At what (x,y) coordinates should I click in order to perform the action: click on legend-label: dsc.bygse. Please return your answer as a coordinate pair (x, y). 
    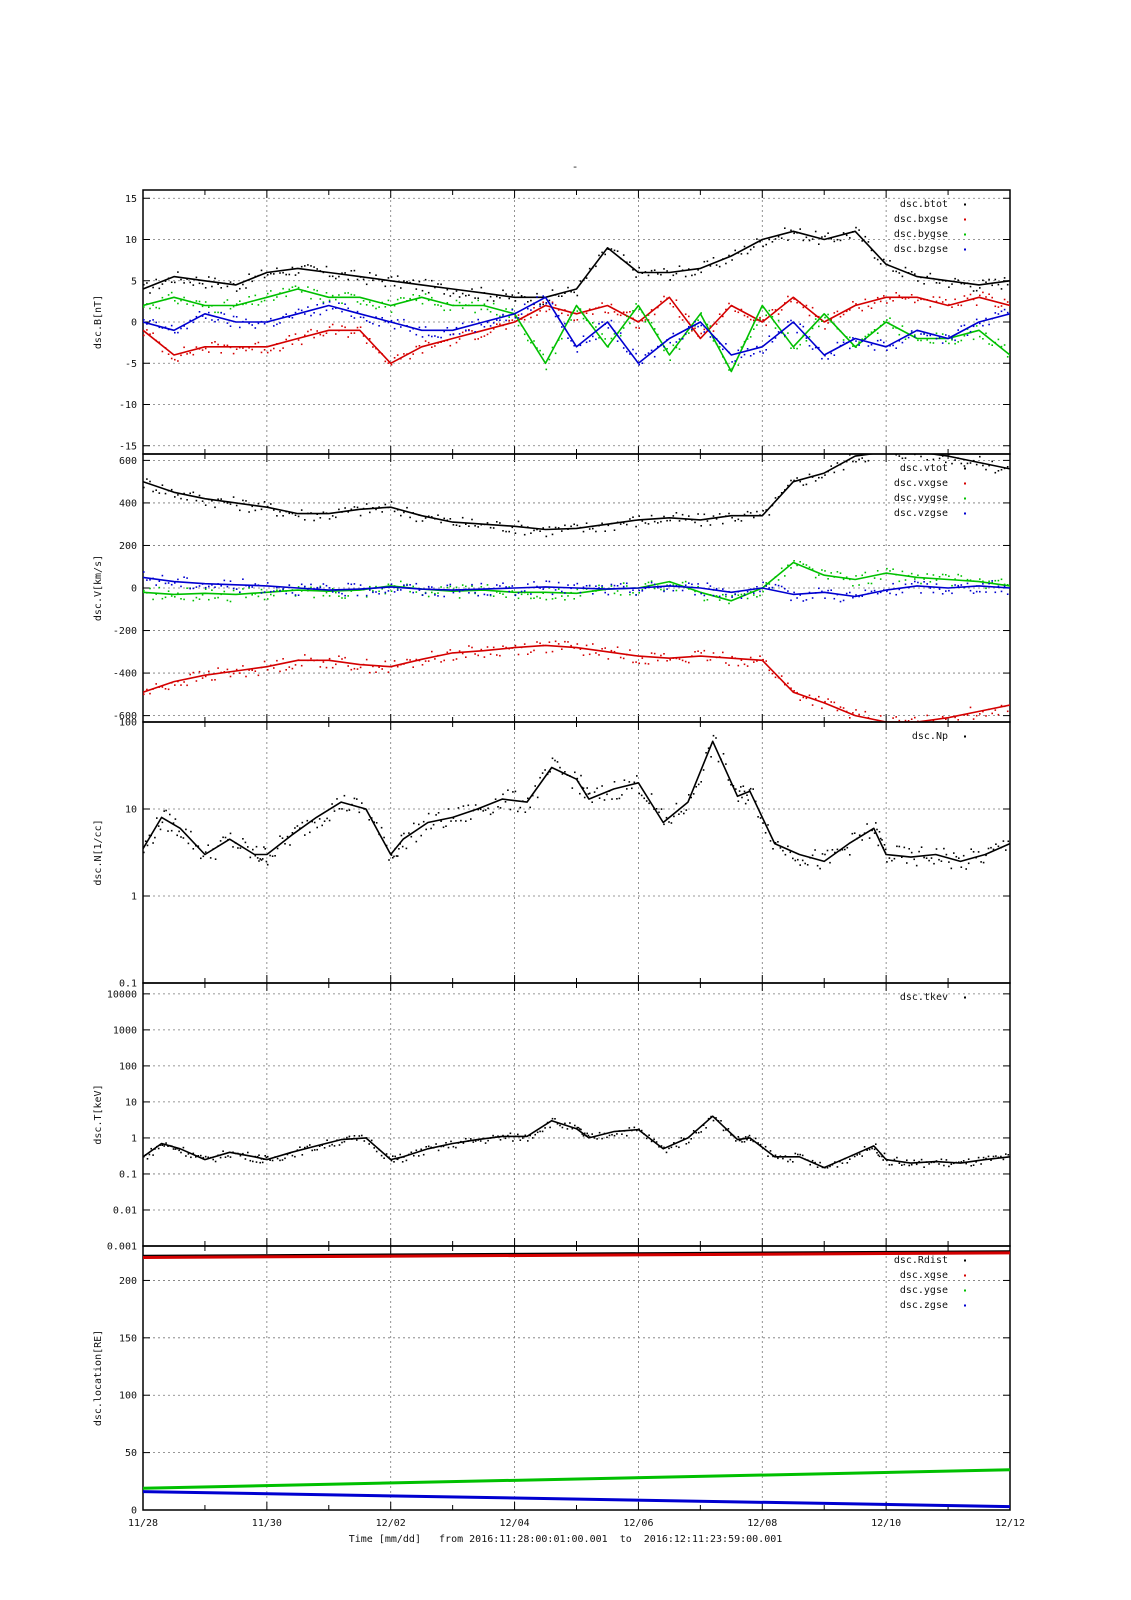
    Looking at the image, I should click on (921, 234).